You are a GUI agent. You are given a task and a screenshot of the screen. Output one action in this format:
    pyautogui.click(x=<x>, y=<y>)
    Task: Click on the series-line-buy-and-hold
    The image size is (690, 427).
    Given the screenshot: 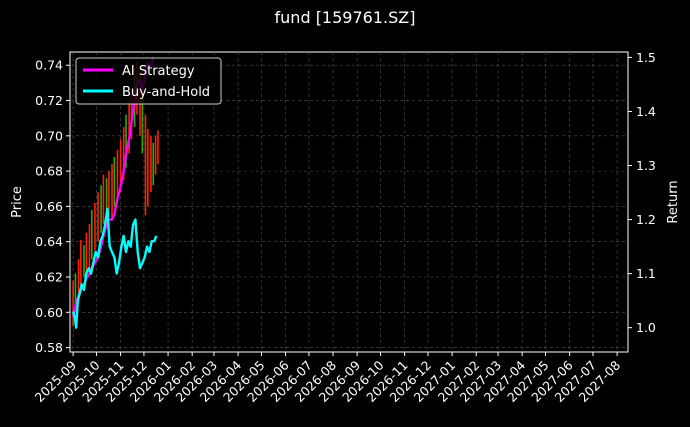 What is the action you would take?
    pyautogui.click(x=114, y=268)
    